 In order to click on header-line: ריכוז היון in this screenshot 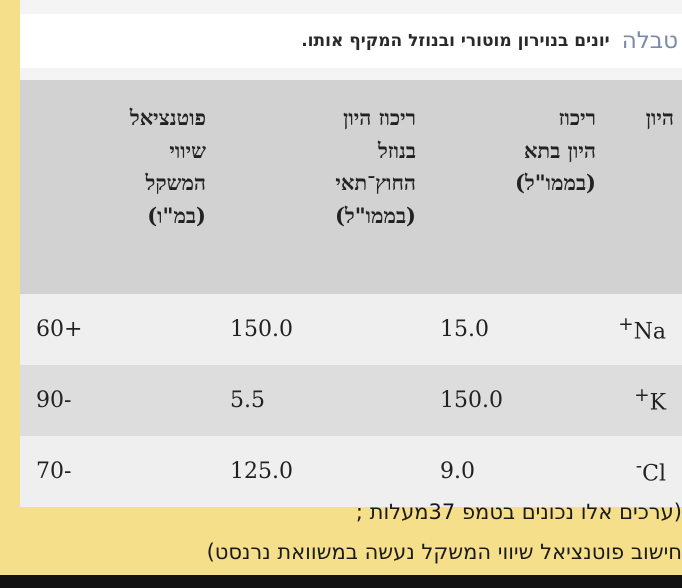, I will do `click(379, 117)`.